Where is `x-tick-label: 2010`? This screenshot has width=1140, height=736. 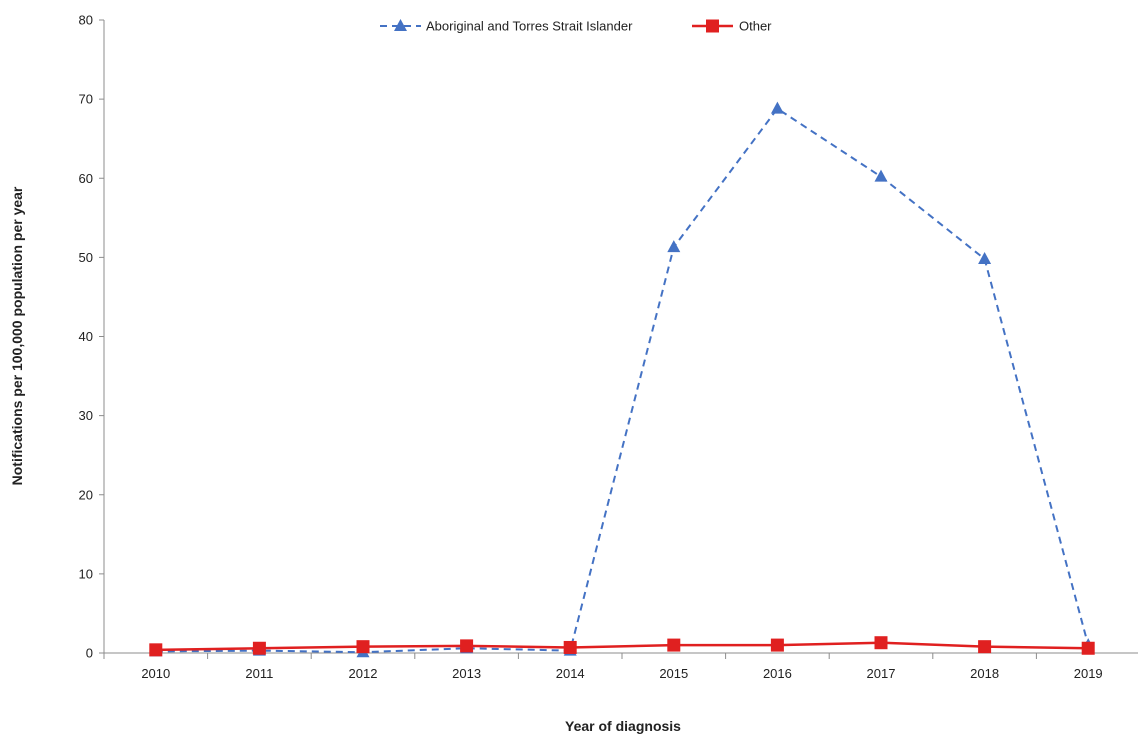
x-tick-label: 2010 is located at coordinates (155, 673).